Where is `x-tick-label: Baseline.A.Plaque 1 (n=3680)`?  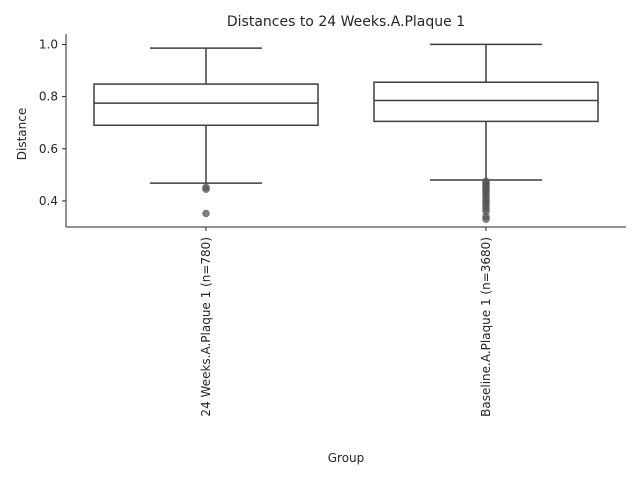 x-tick-label: Baseline.A.Plaque 1 (n=3680) is located at coordinates (486, 327).